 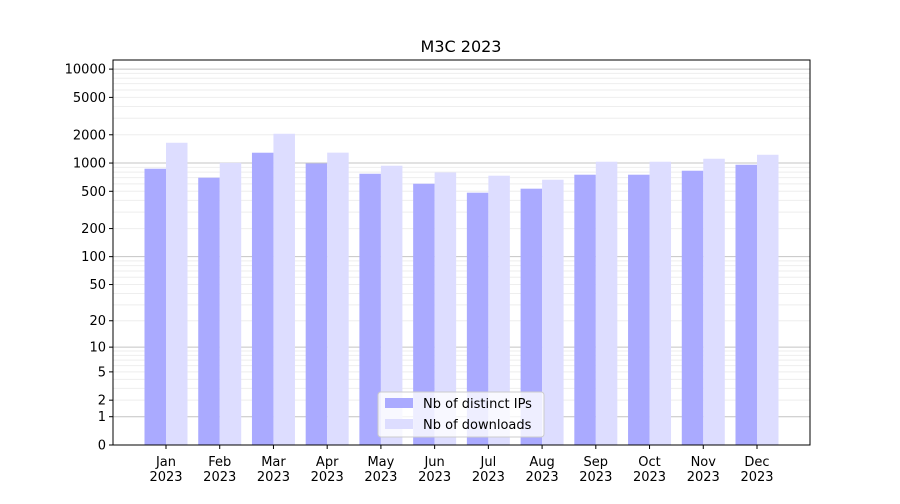 I want to click on x-tick-label-line: Feb, so click(x=219, y=462).